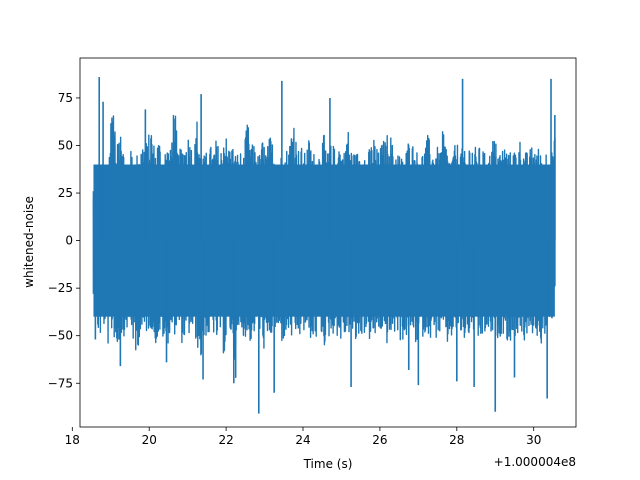  What do you see at coordinates (72, 440) in the screenshot?
I see `x-tick-label: 18` at bounding box center [72, 440].